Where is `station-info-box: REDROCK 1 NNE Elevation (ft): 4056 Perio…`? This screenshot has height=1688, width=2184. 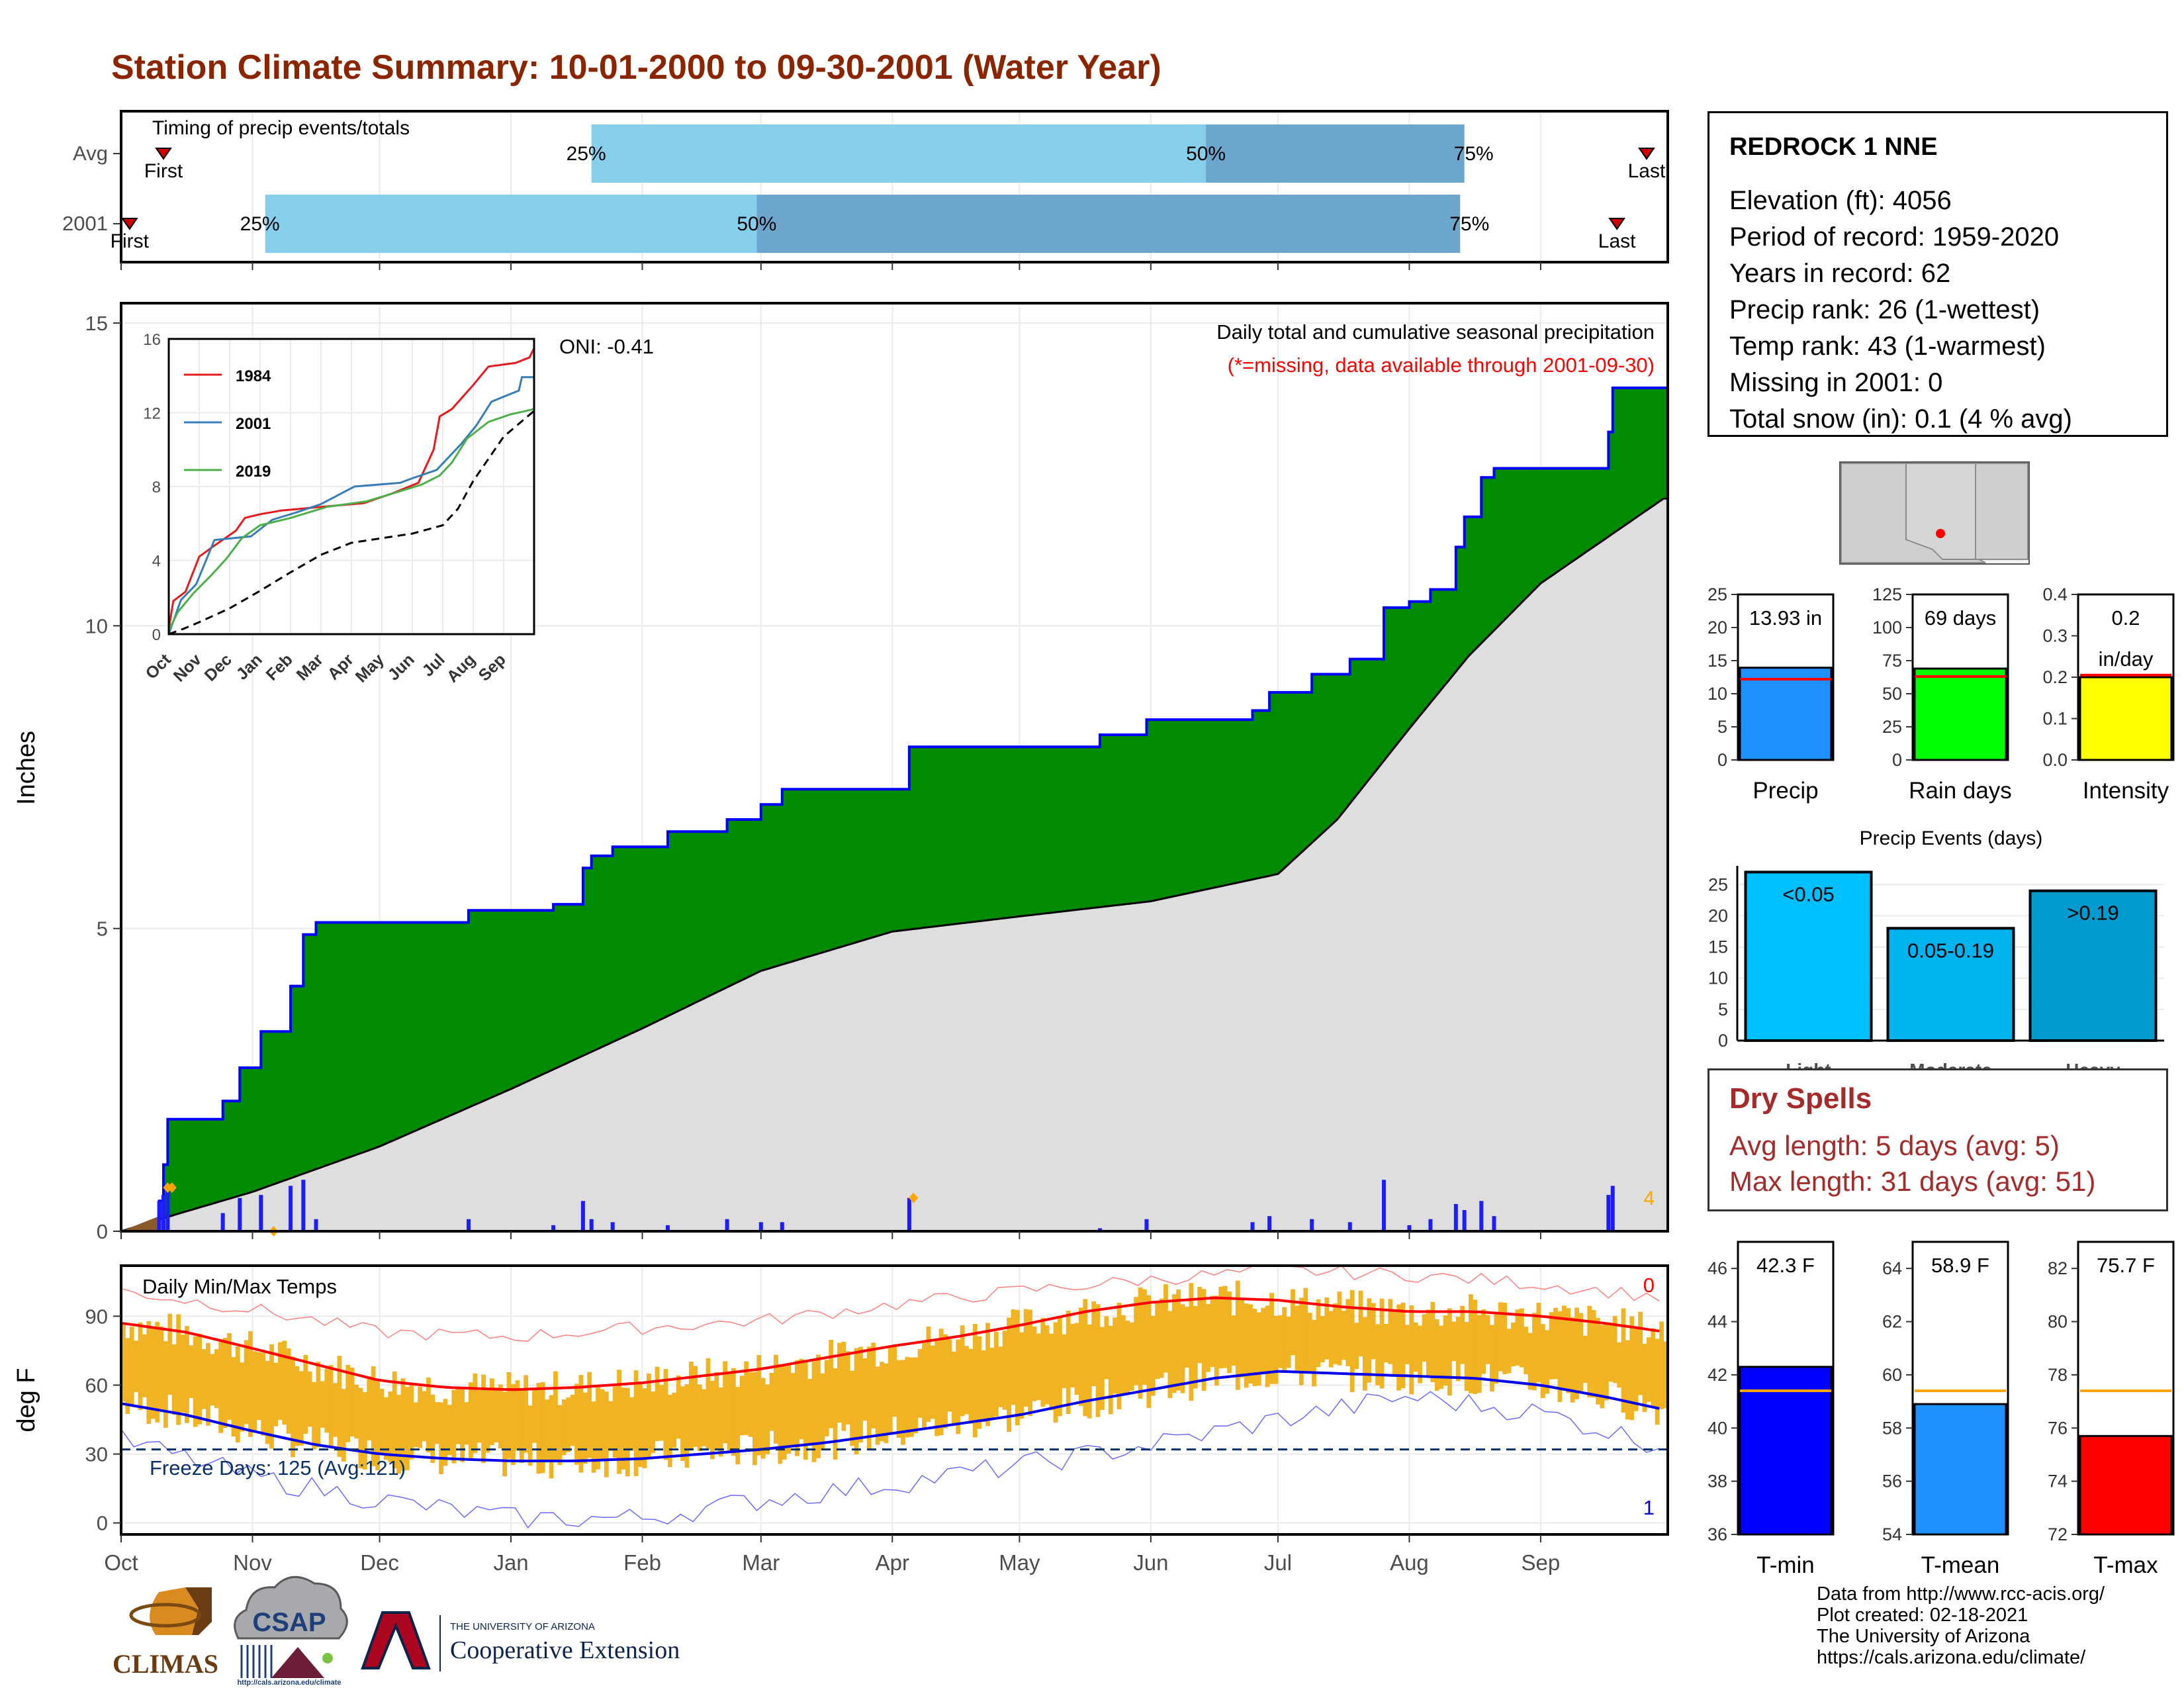 station-info-box: REDROCK 1 NNE Elevation (ft): 4056 Perio… is located at coordinates (1937, 274).